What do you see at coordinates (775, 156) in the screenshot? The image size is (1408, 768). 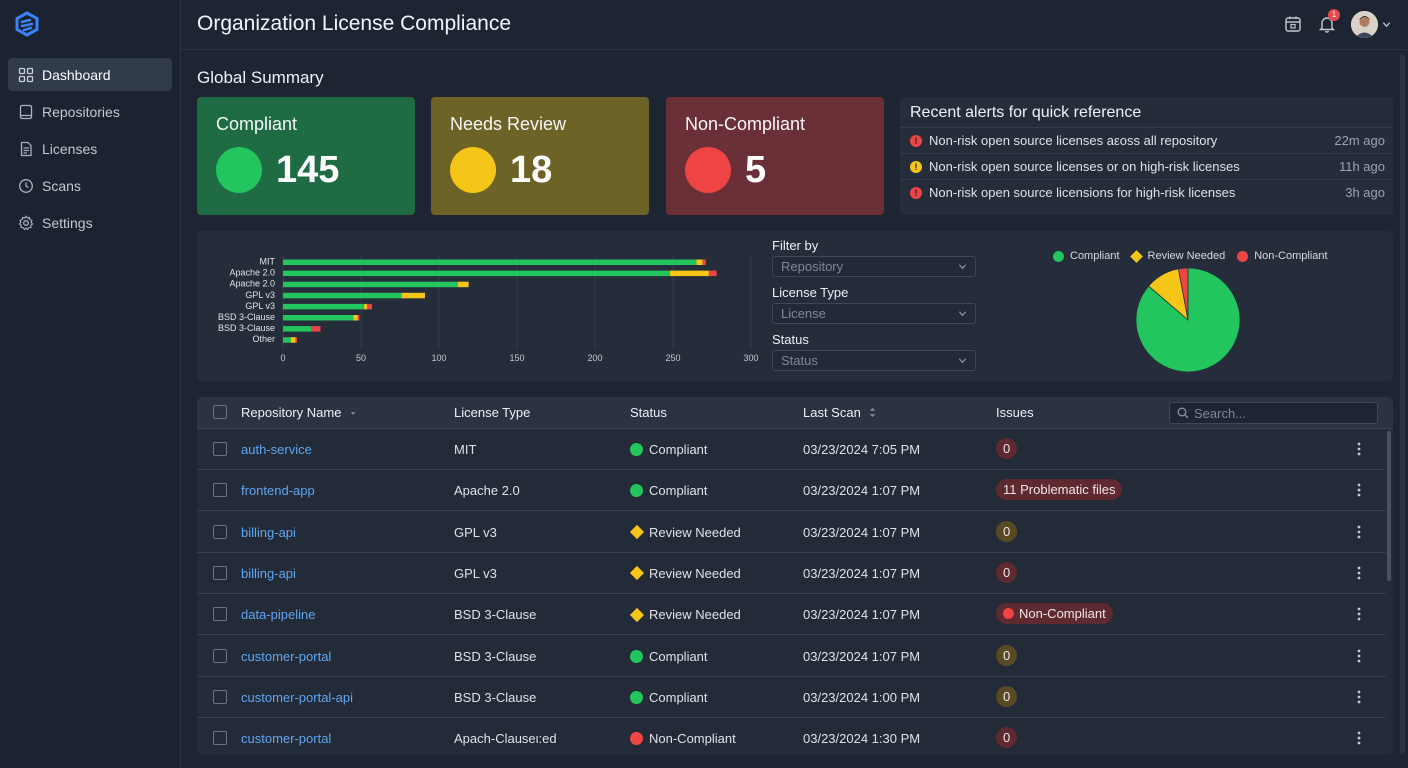 I see `non-compliant-card: Non-Compliant 5` at bounding box center [775, 156].